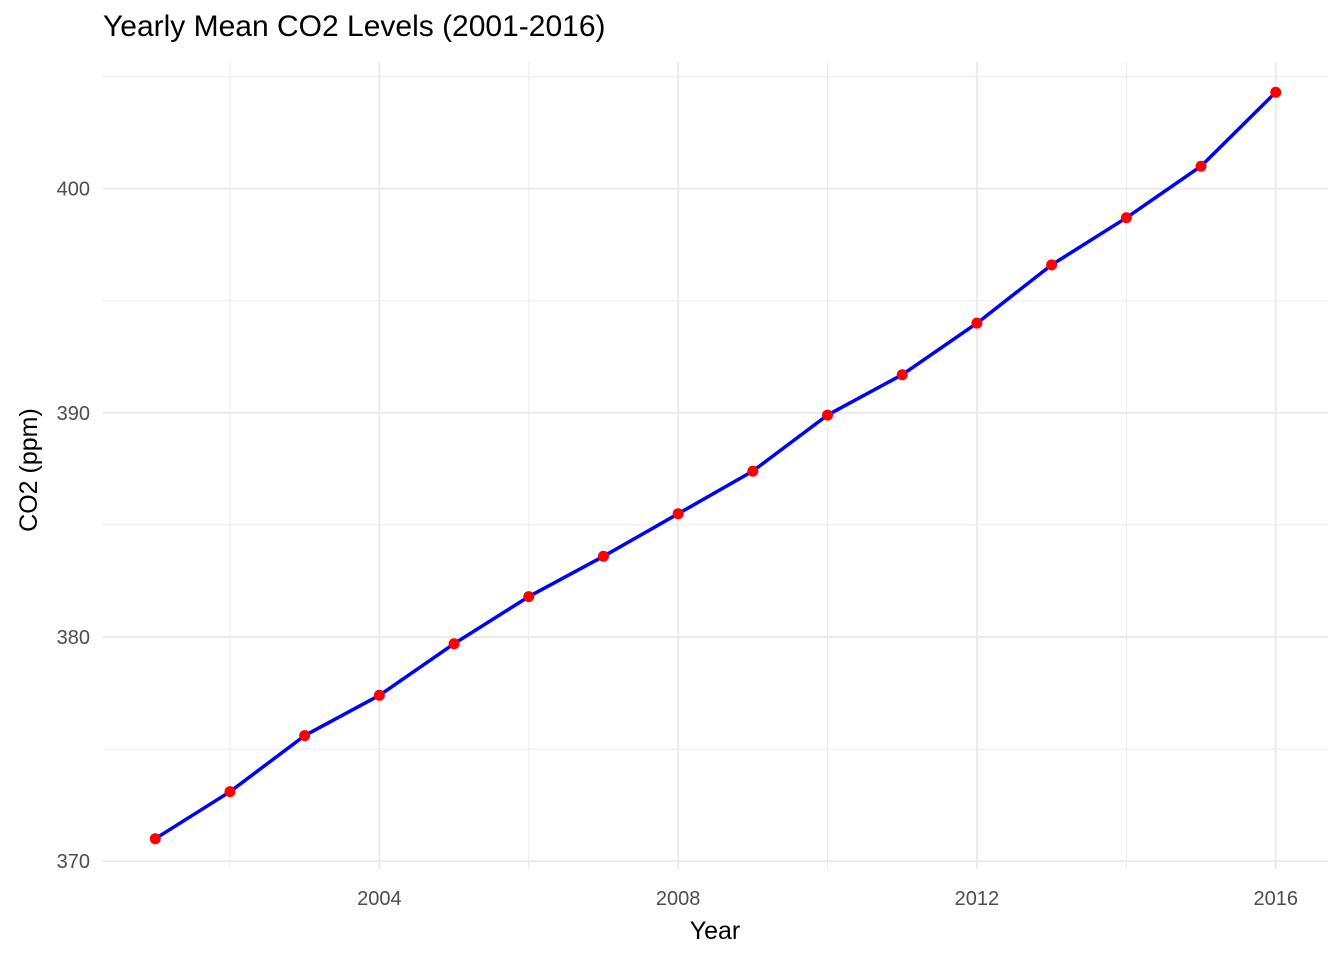 The height and width of the screenshot is (960, 1344). What do you see at coordinates (977, 899) in the screenshot?
I see `x-tick-label: 2012` at bounding box center [977, 899].